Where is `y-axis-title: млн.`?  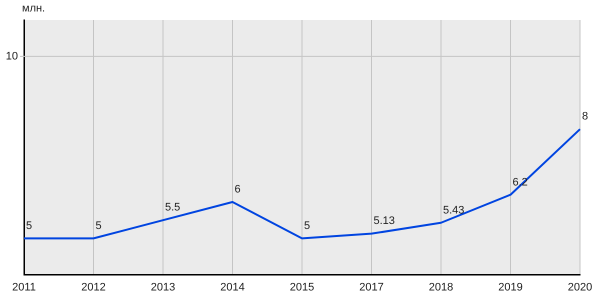 y-axis-title: млн. is located at coordinates (34, 8).